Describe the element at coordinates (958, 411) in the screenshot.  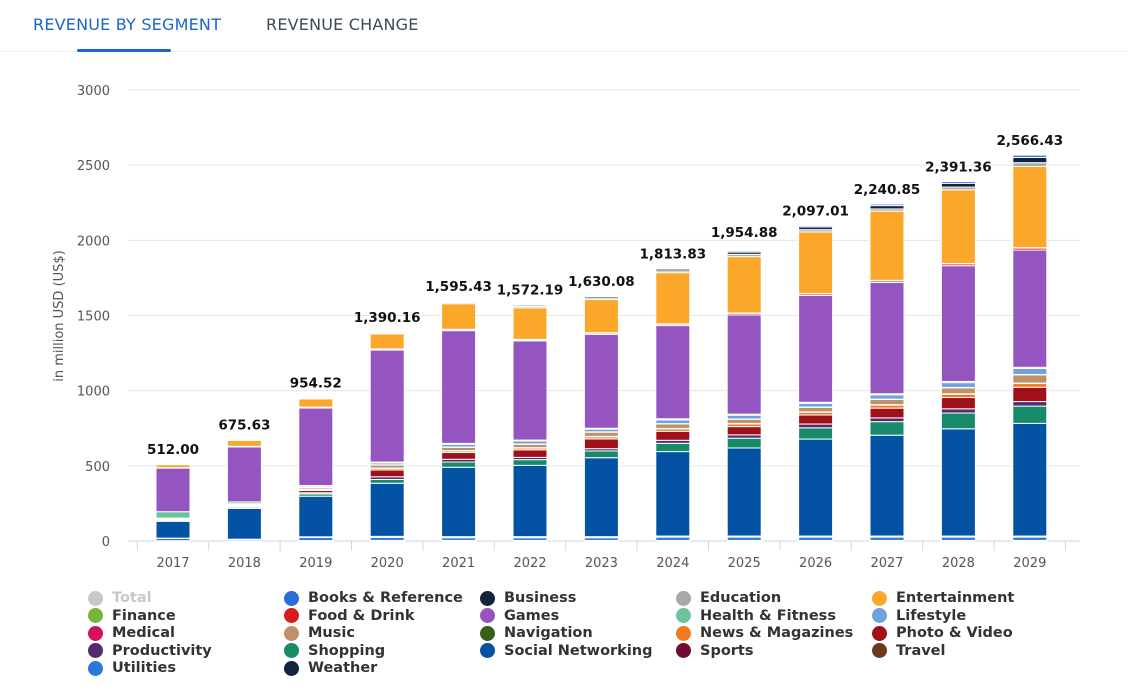
I see `bar-segment-productivity-2028` at that location.